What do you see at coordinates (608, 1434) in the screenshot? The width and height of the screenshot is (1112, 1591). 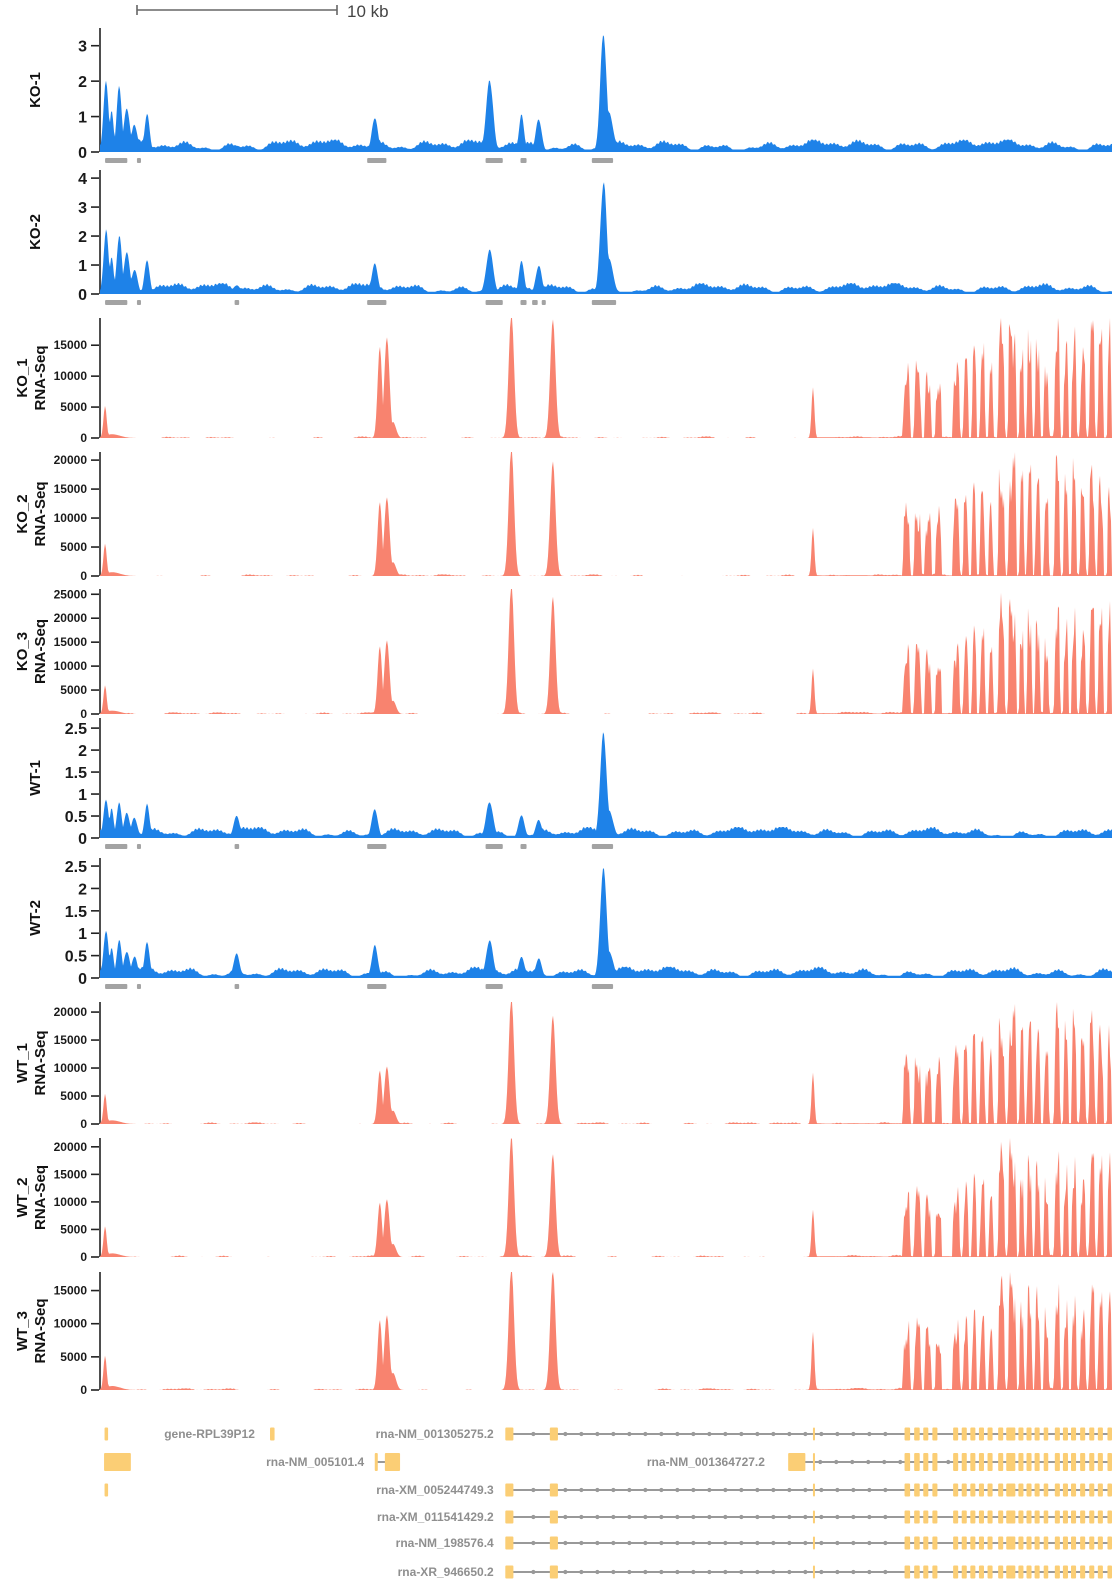 I see `annotation-row-1: gene-RPL39P12 rna-NM_001305275.2` at bounding box center [608, 1434].